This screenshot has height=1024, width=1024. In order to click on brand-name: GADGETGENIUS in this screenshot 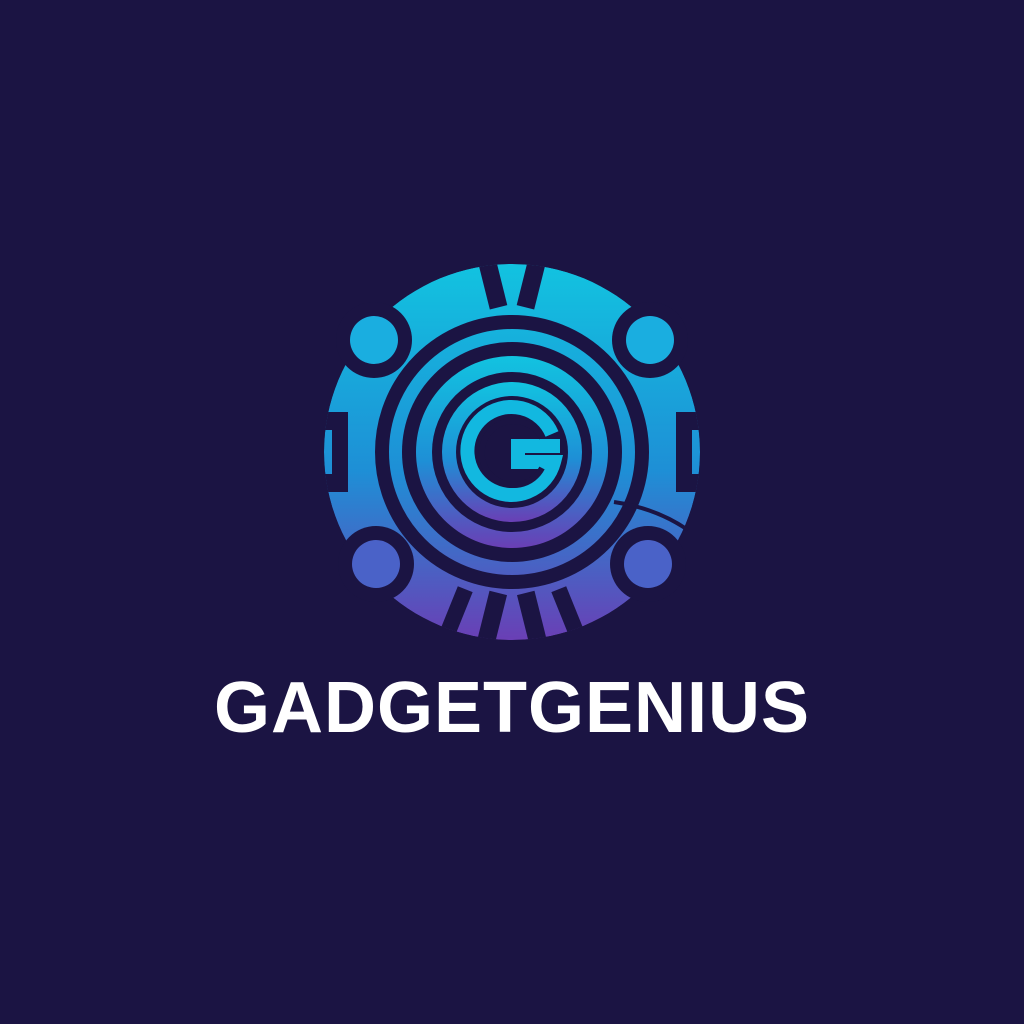, I will do `click(512, 708)`.